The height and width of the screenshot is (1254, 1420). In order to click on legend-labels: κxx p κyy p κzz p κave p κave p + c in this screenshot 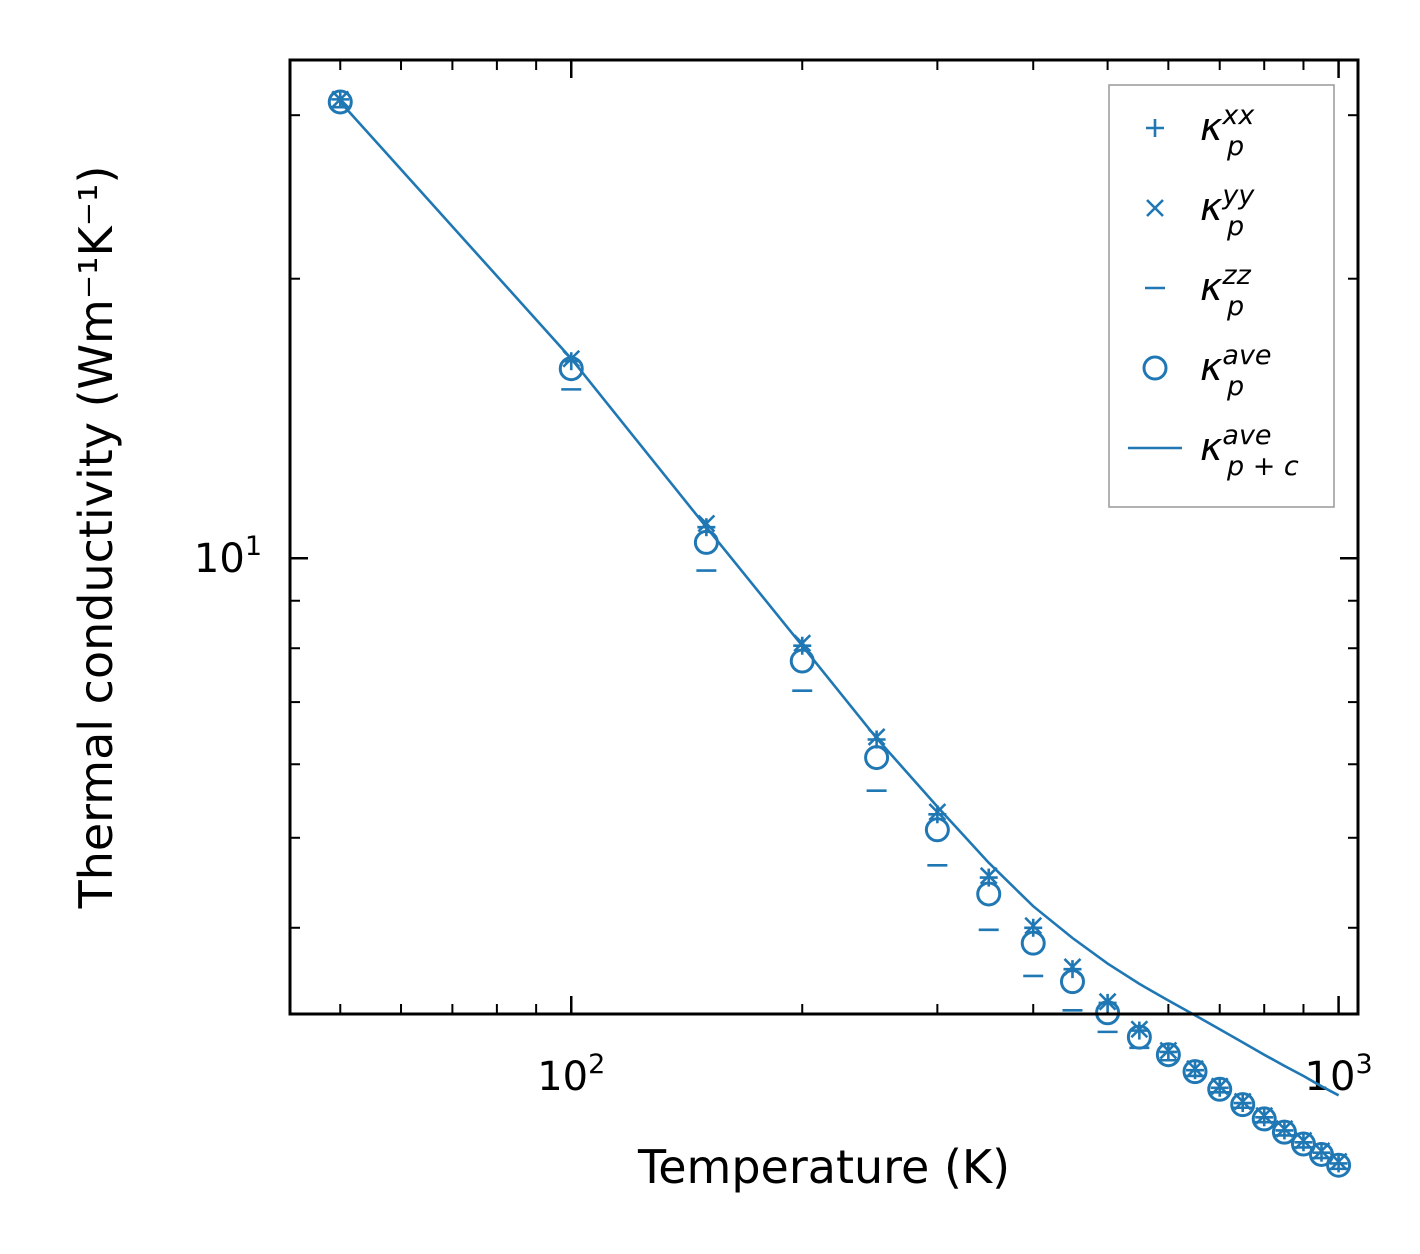, I will do `click(1249, 291)`.